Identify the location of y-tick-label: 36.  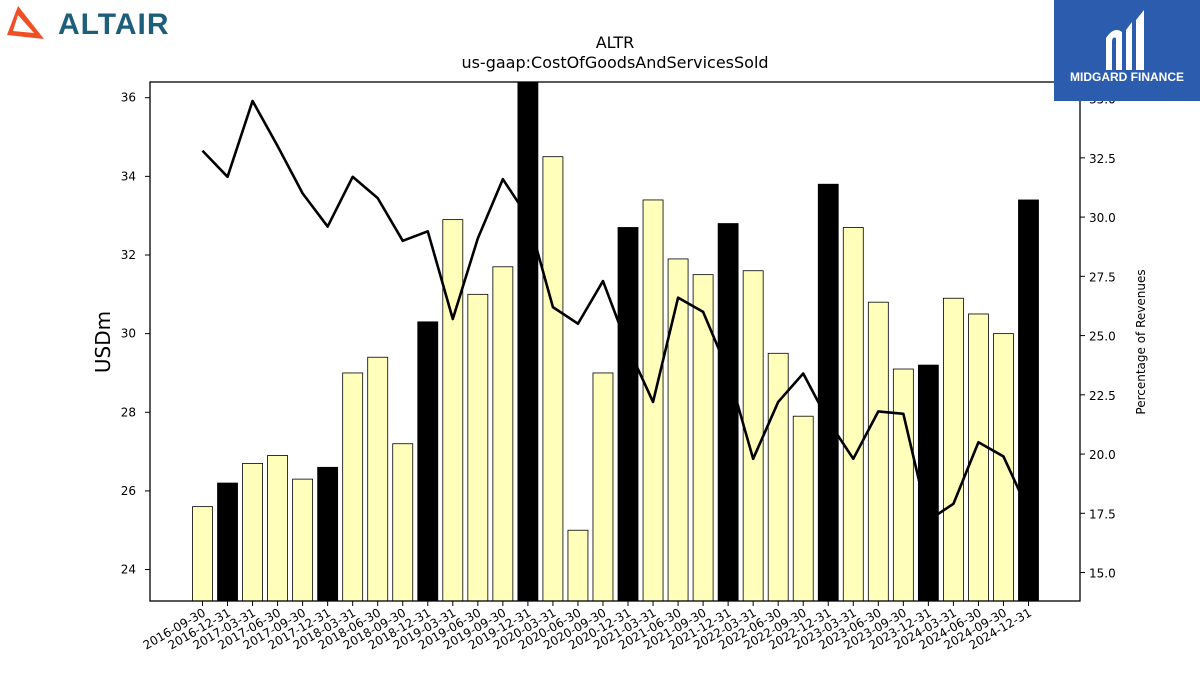
(128, 98).